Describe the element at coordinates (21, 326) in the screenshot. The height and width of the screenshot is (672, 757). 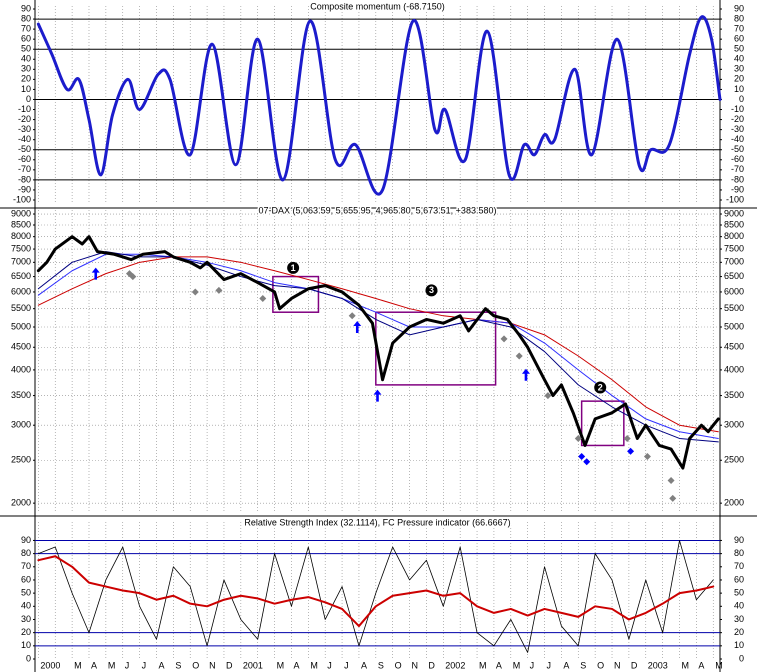
I see `y-tick-label: 5000` at that location.